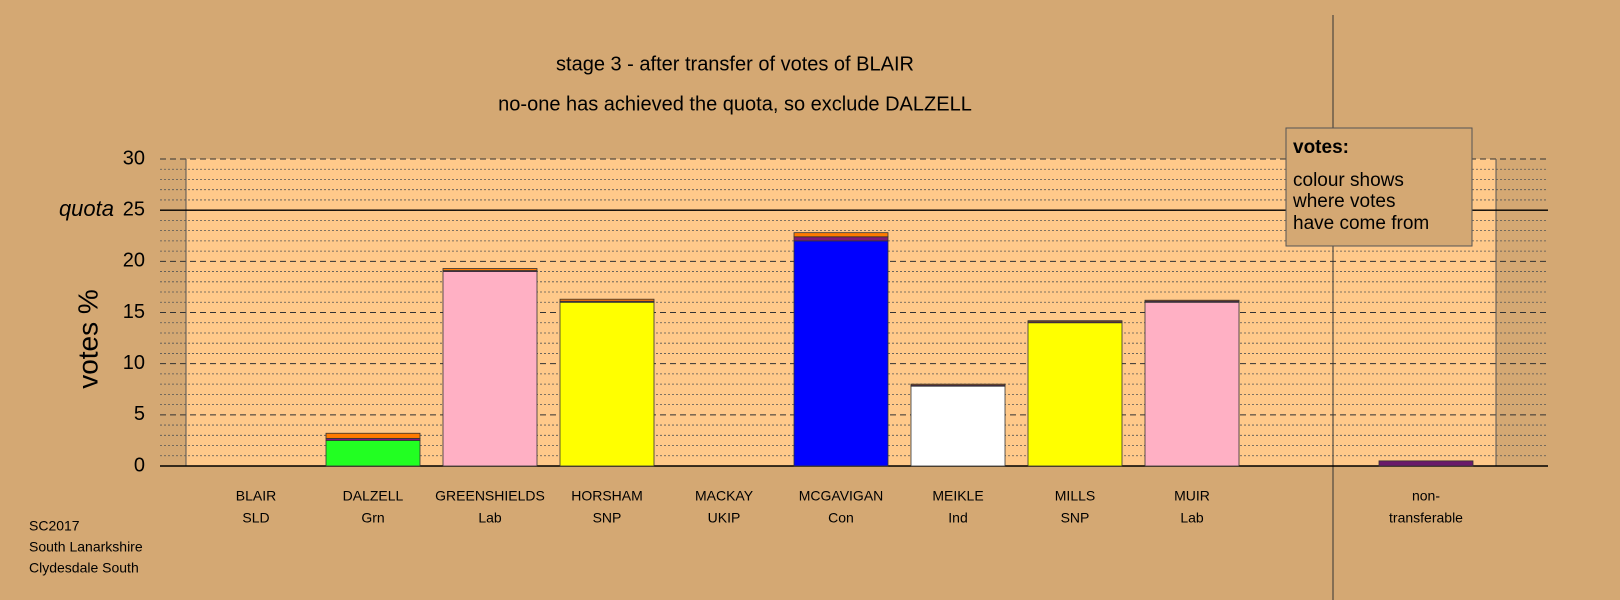 This screenshot has height=600, width=1620. I want to click on y-tick-label: 15, so click(134, 312).